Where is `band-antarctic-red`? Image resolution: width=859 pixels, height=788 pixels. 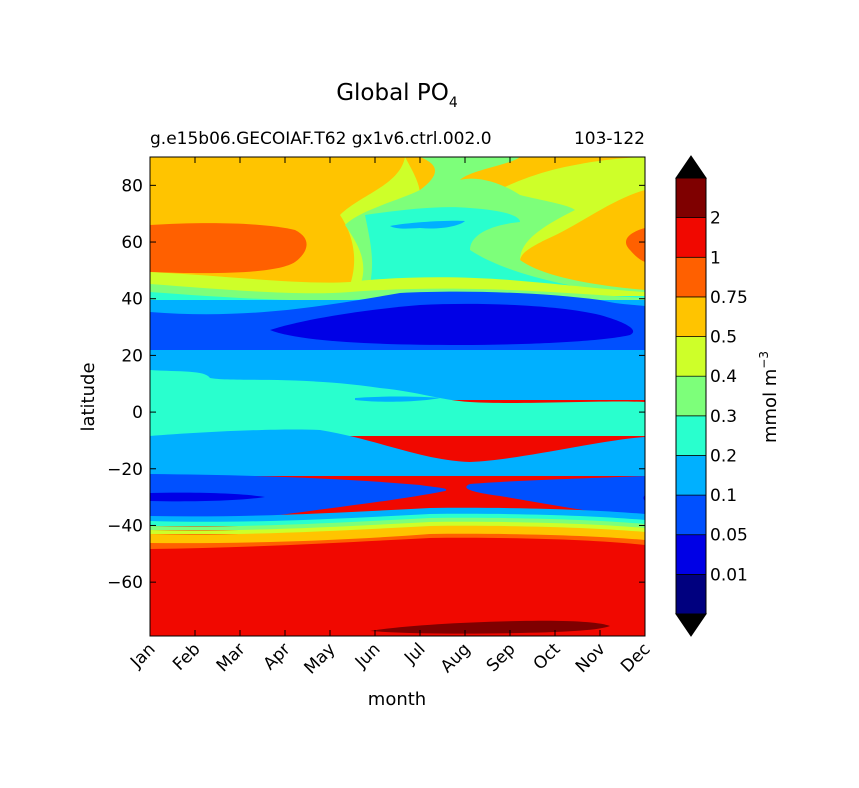
band-antarctic-red is located at coordinates (397, 586).